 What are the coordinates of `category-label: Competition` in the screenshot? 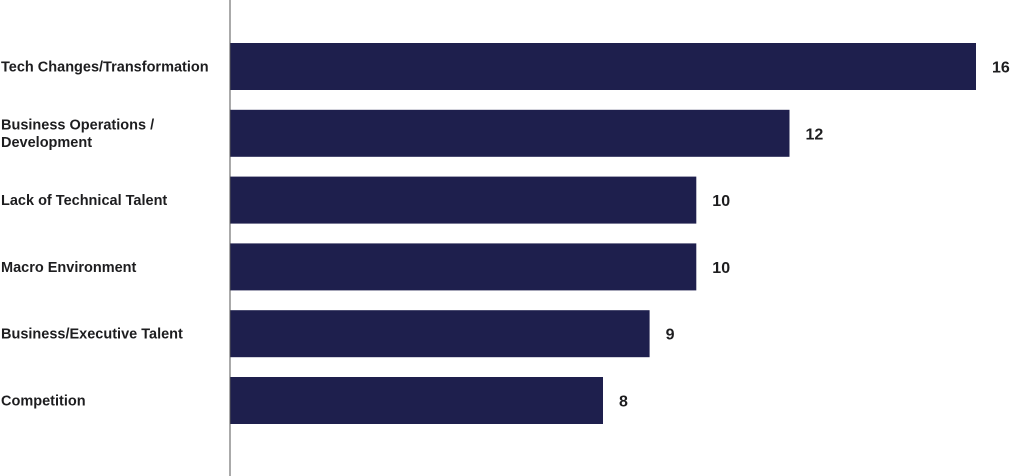 It's located at (43, 402).